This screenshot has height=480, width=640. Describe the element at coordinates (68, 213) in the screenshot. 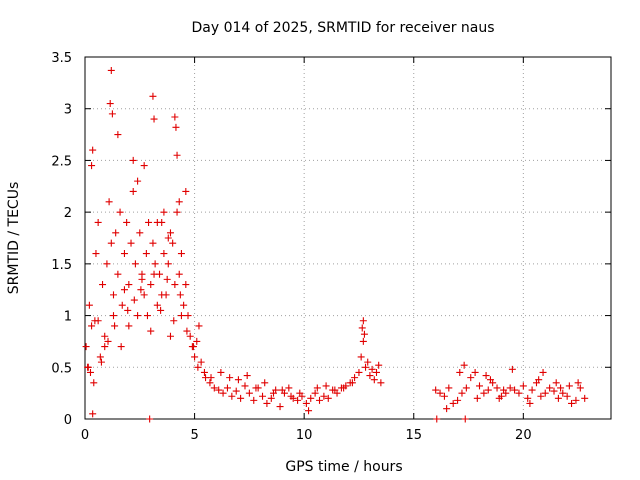

I see `y-tick-label: 2` at that location.